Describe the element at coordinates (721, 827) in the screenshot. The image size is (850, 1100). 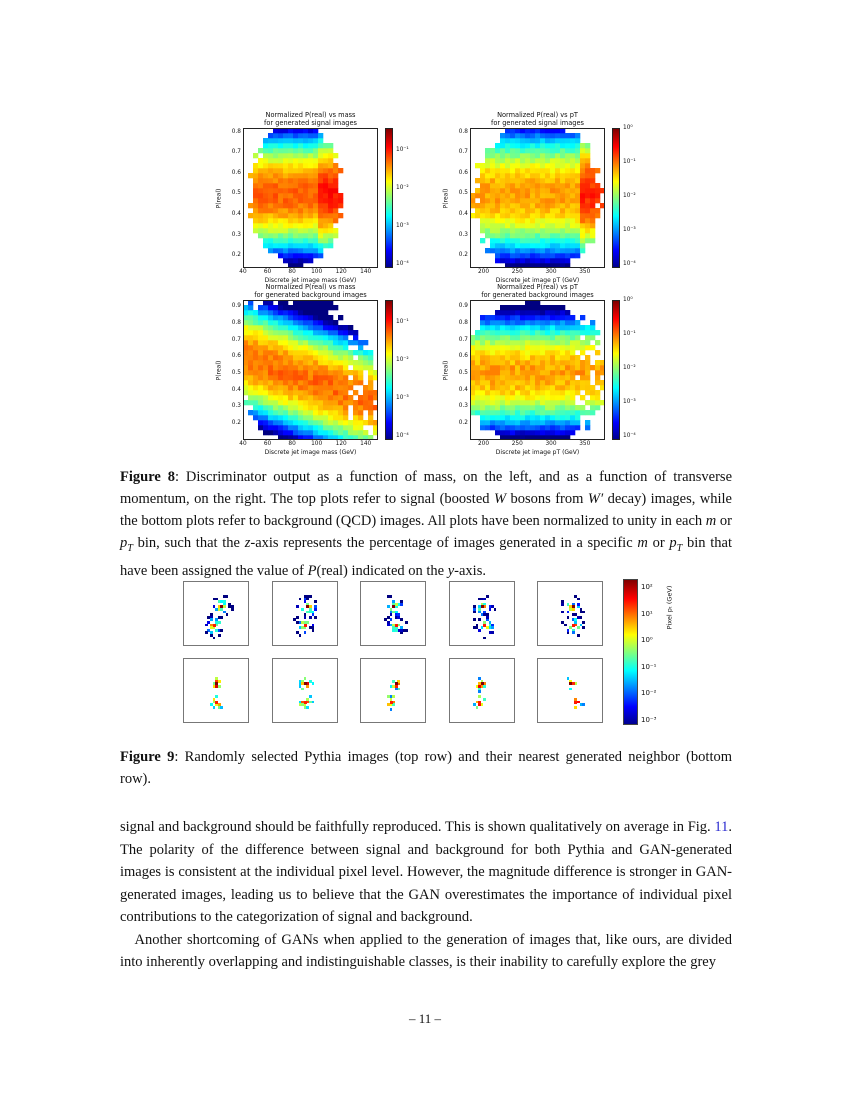
I see `figure-link: 11` at that location.